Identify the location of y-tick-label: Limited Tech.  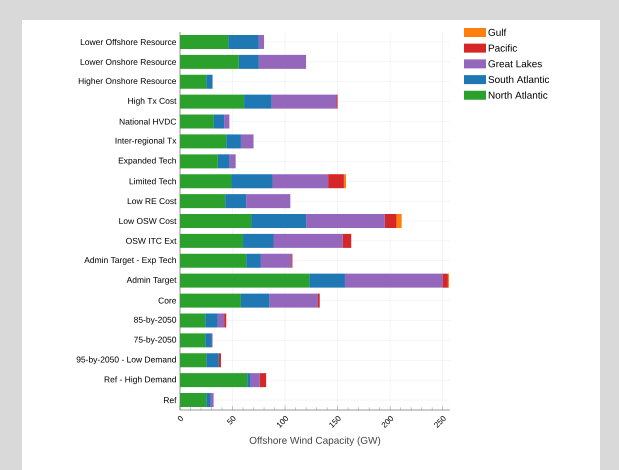
(153, 181).